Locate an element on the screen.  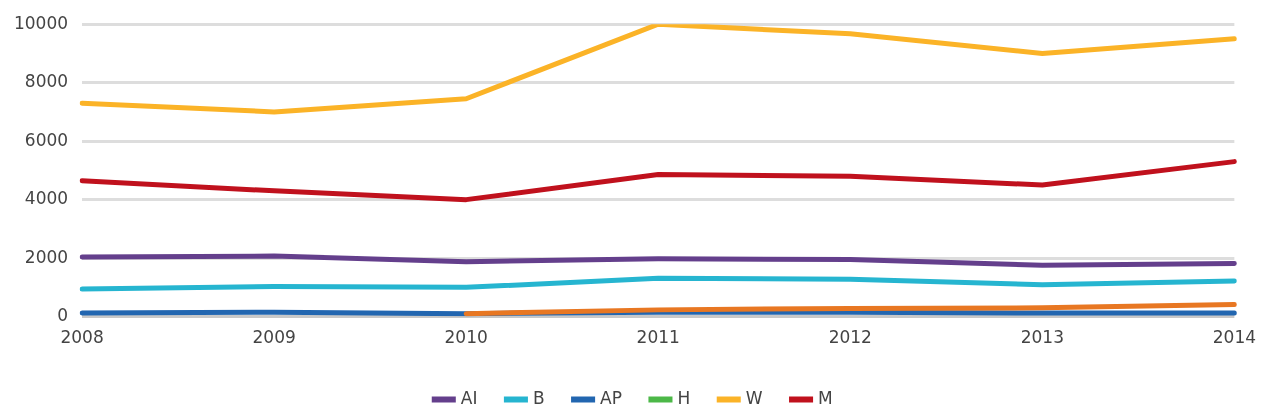
legend-label: AI is located at coordinates (469, 397).